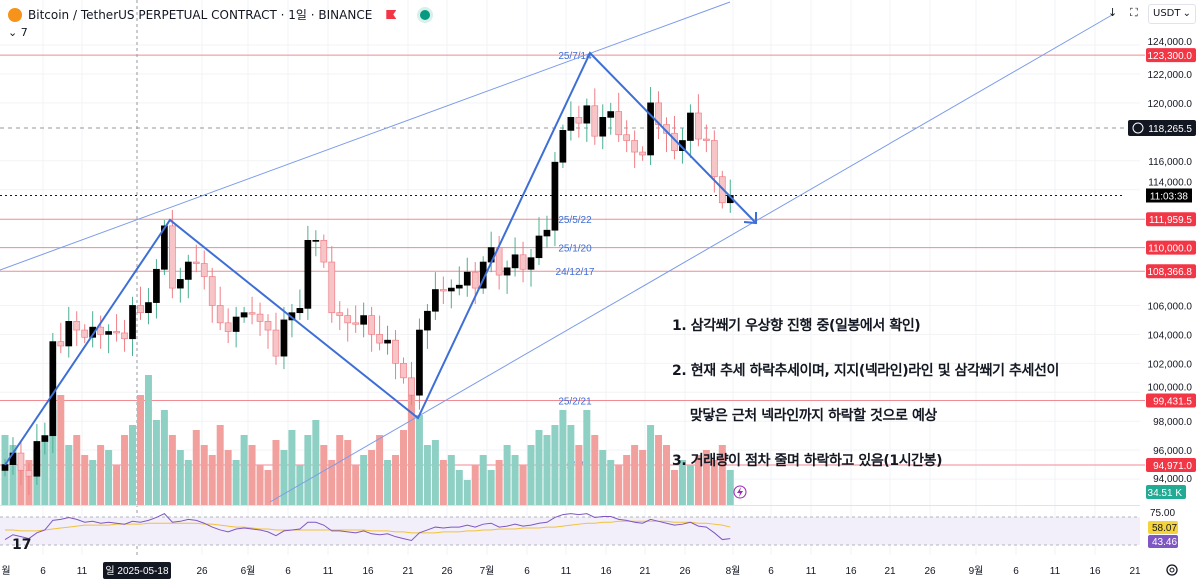  Describe the element at coordinates (1172, 570) in the screenshot. I see `settings-gear-icon` at that location.